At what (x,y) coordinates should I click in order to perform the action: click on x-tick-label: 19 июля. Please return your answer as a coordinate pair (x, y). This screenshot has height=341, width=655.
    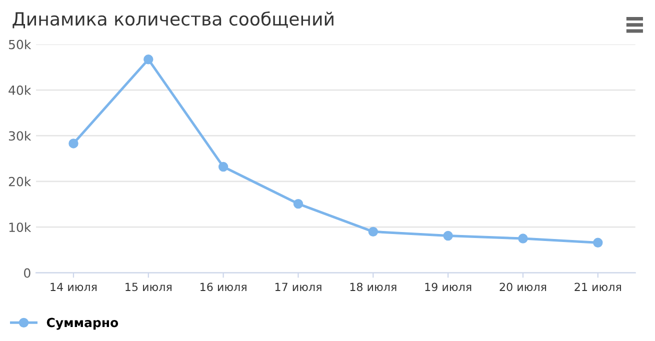
    Looking at the image, I should click on (448, 287).